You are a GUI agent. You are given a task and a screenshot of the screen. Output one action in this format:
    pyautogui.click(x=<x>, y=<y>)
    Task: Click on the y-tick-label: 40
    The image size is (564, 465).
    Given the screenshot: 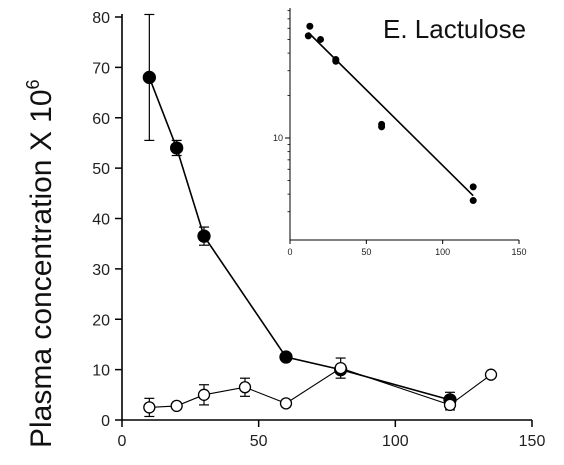 What is the action you would take?
    pyautogui.click(x=101, y=220)
    